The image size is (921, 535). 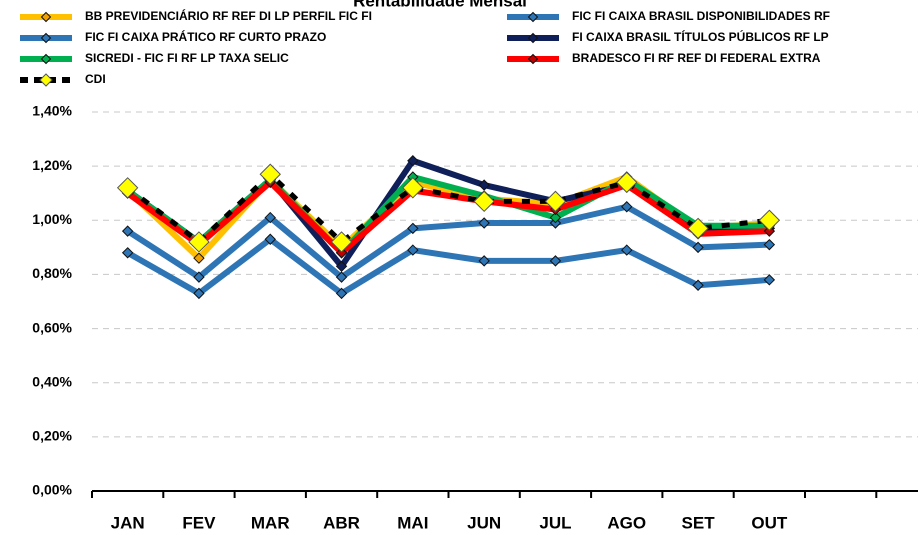 I want to click on y-tick-label: 0,40%, so click(x=52, y=381).